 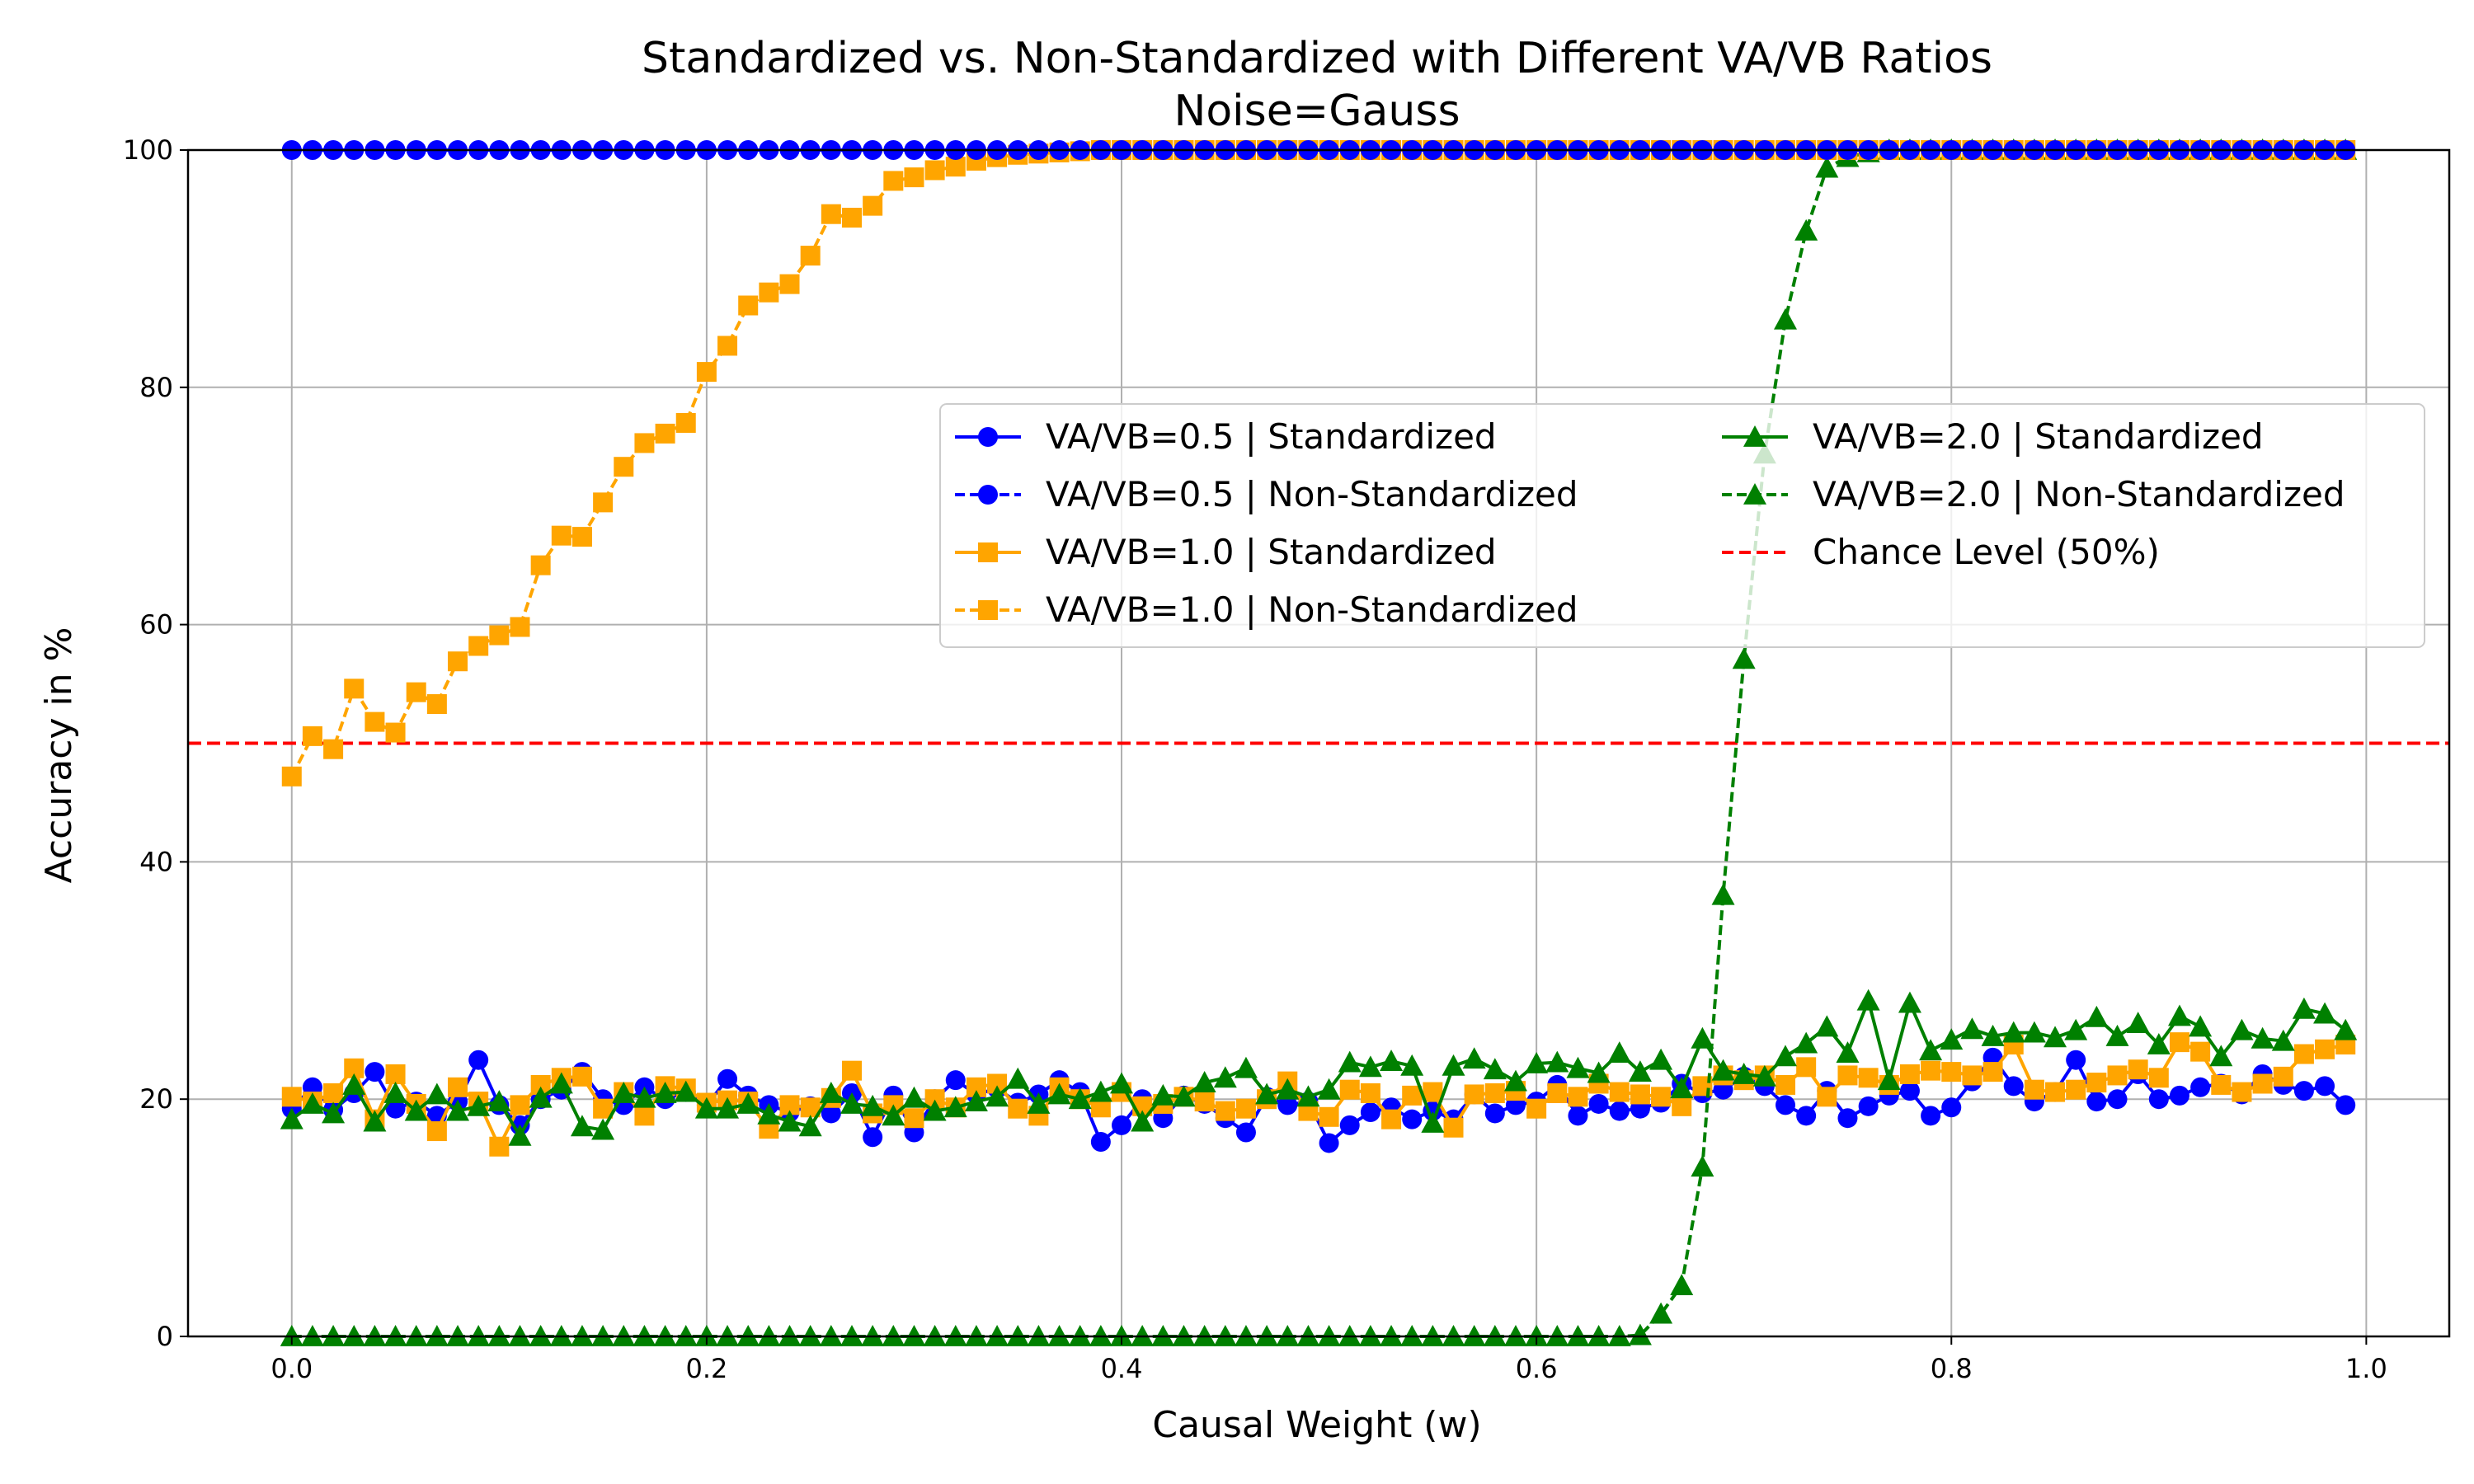 I want to click on y-axis-label: Accuracy in %, so click(x=59, y=755).